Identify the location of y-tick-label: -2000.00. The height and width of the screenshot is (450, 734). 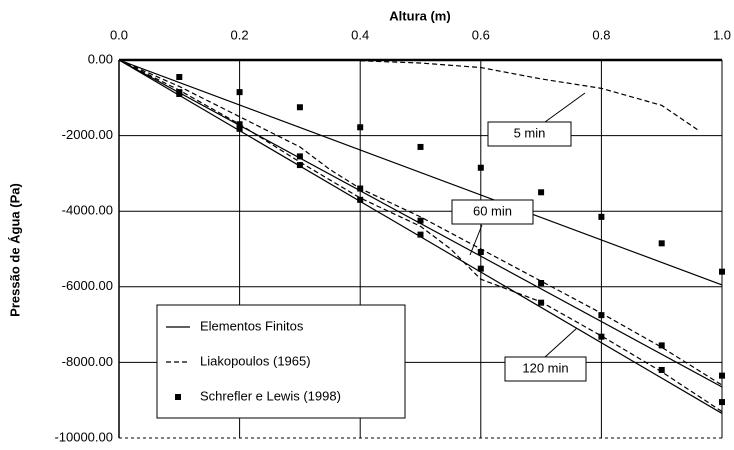
(87, 134).